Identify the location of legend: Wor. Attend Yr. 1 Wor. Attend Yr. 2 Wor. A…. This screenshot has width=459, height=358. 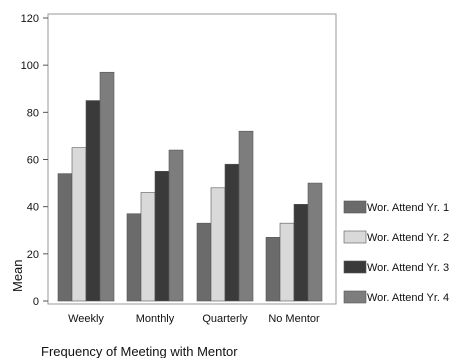
(396, 252).